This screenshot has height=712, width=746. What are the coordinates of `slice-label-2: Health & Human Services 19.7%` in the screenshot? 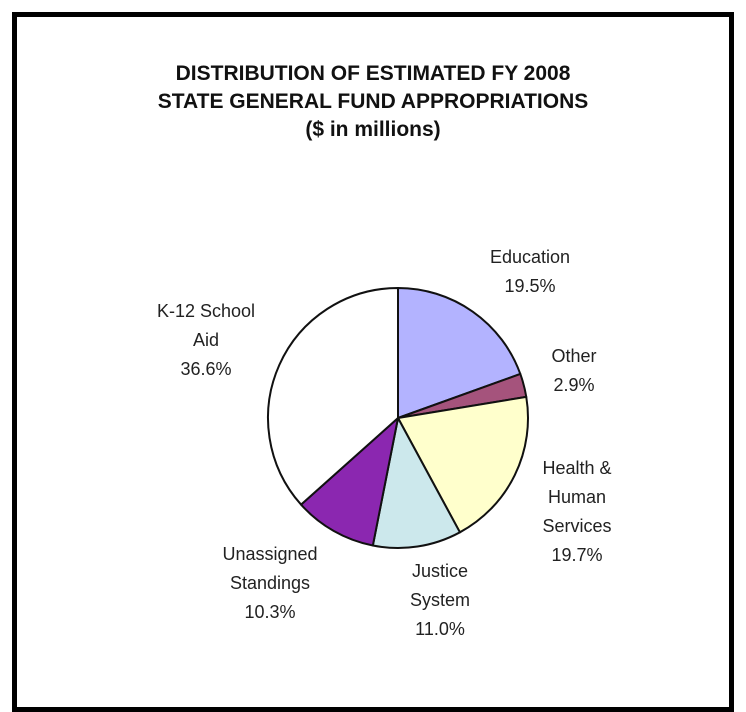 It's located at (576, 511).